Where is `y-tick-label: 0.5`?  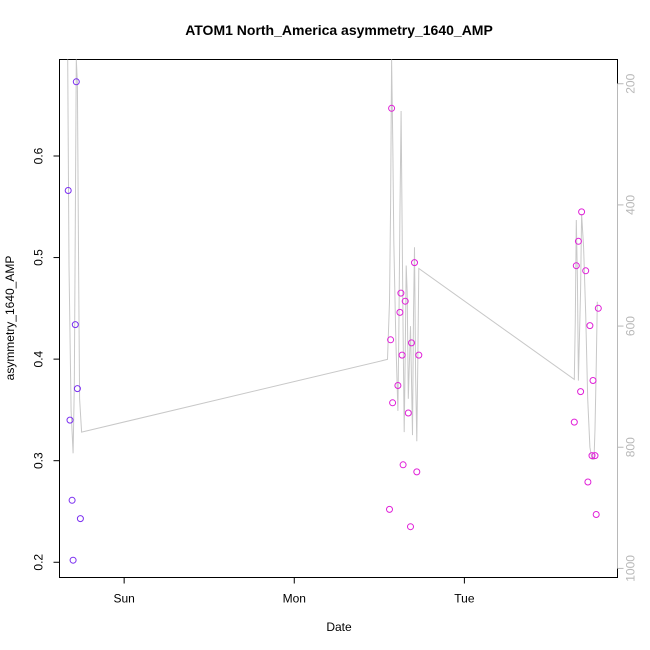 y-tick-label: 0.5 is located at coordinates (39, 257).